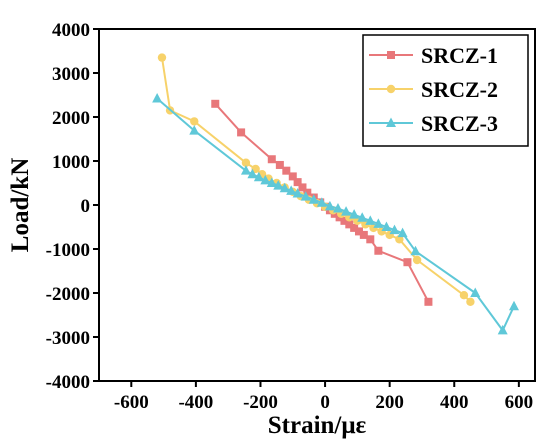 Image resolution: width=550 pixels, height=443 pixels. I want to click on x-axis-ticks: -600 -400 -200 0 200 400 600, so click(323, 397).